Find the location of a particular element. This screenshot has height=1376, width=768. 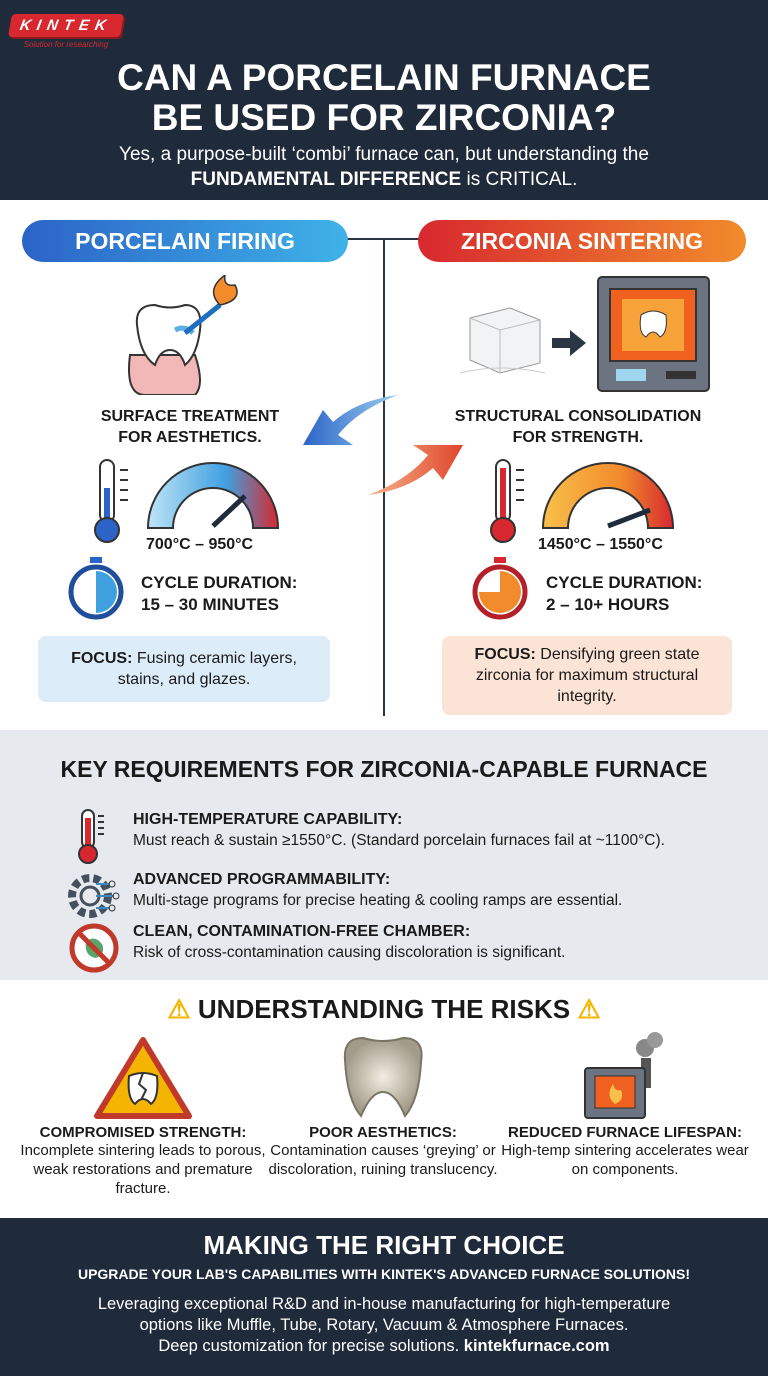

no-contamination-icon is located at coordinates (94, 948).